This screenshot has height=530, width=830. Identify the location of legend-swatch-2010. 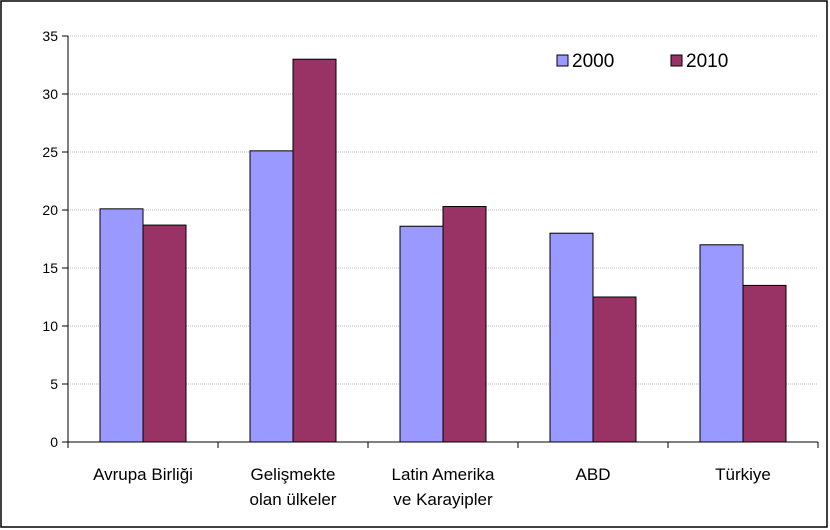
(676, 60).